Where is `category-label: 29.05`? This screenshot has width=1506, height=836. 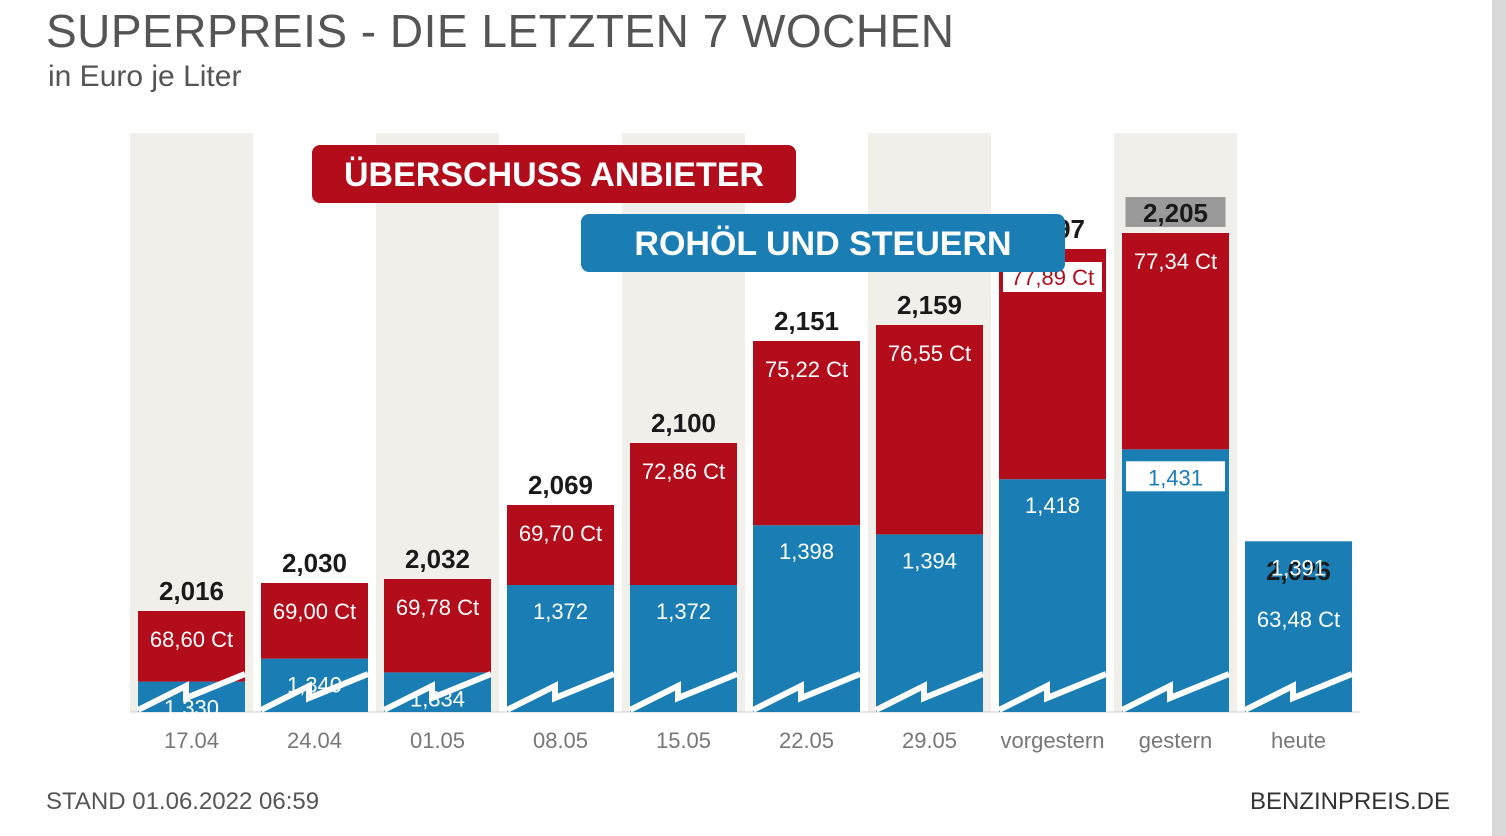
category-label: 29.05 is located at coordinates (929, 740).